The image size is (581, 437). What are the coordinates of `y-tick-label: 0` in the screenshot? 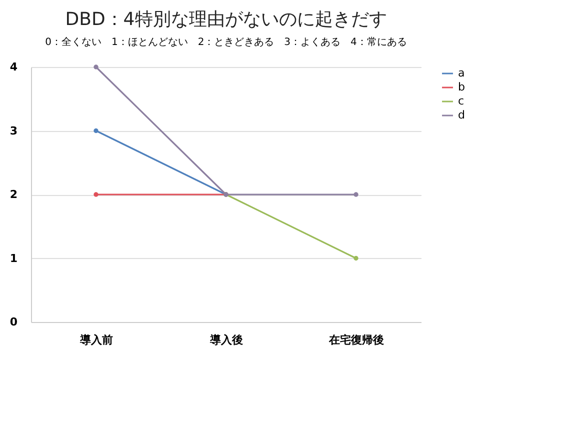 It's located at (14, 322).